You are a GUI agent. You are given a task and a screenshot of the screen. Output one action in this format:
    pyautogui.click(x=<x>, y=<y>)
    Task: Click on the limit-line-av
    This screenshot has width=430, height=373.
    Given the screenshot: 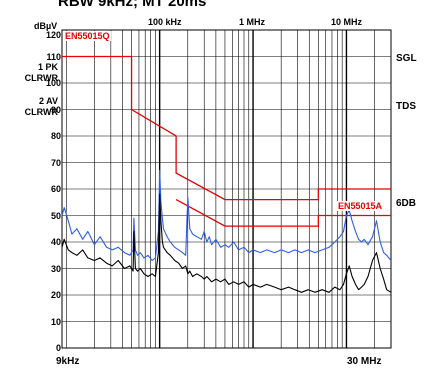 What is the action you would take?
    pyautogui.click(x=283, y=213)
    